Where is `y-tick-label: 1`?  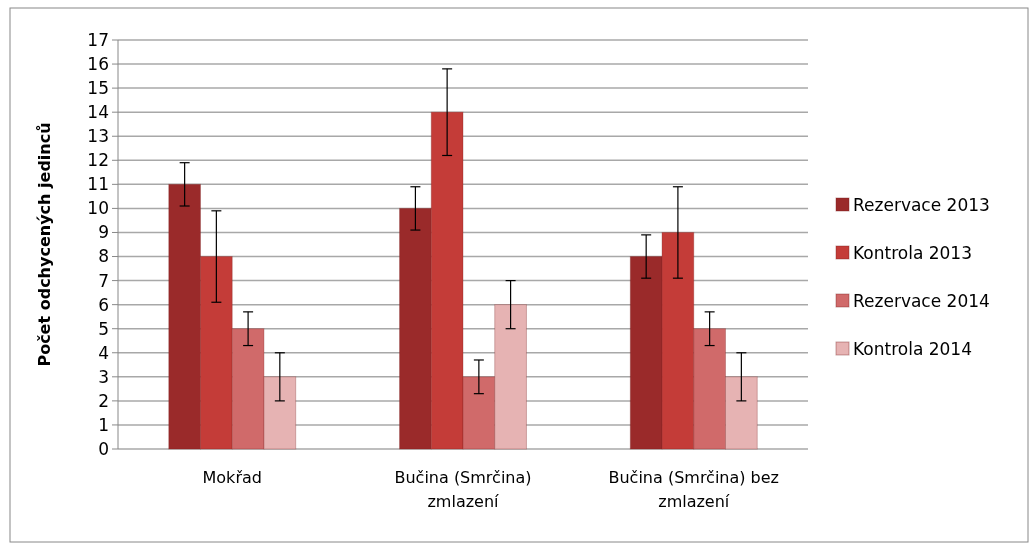
y-tick-label: 1 is located at coordinates (103, 424).